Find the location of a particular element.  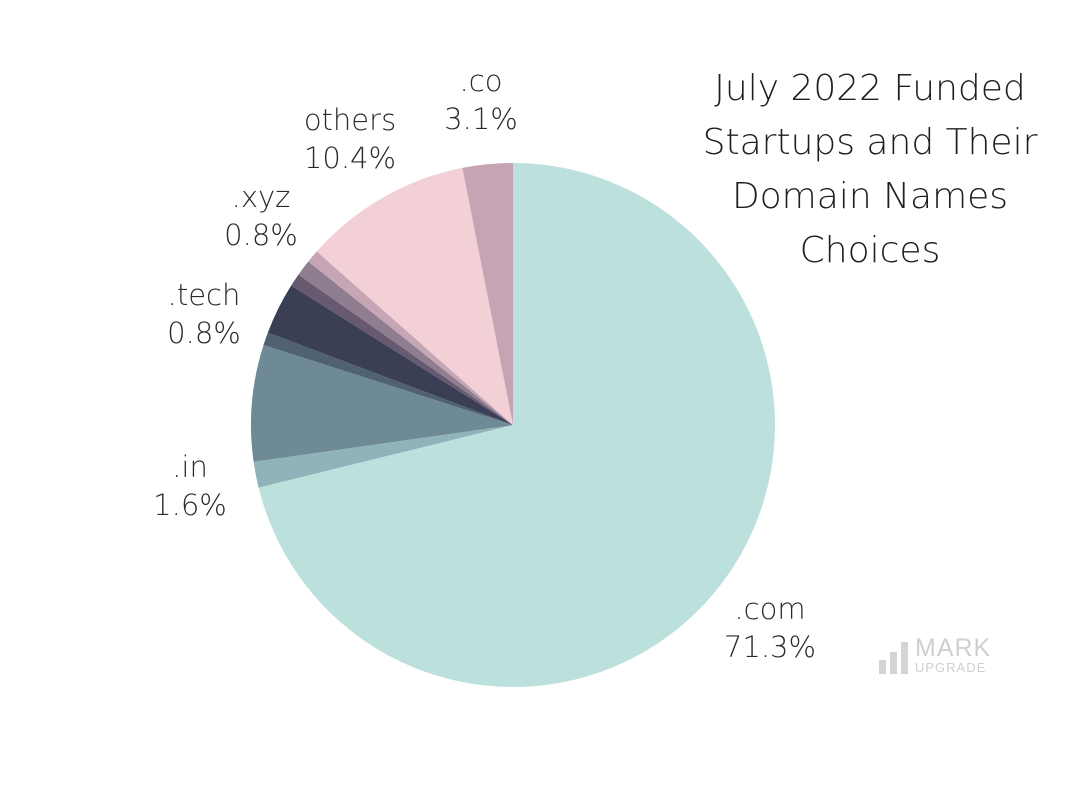

slice-label-in: .in 1.6% is located at coordinates (190, 486).